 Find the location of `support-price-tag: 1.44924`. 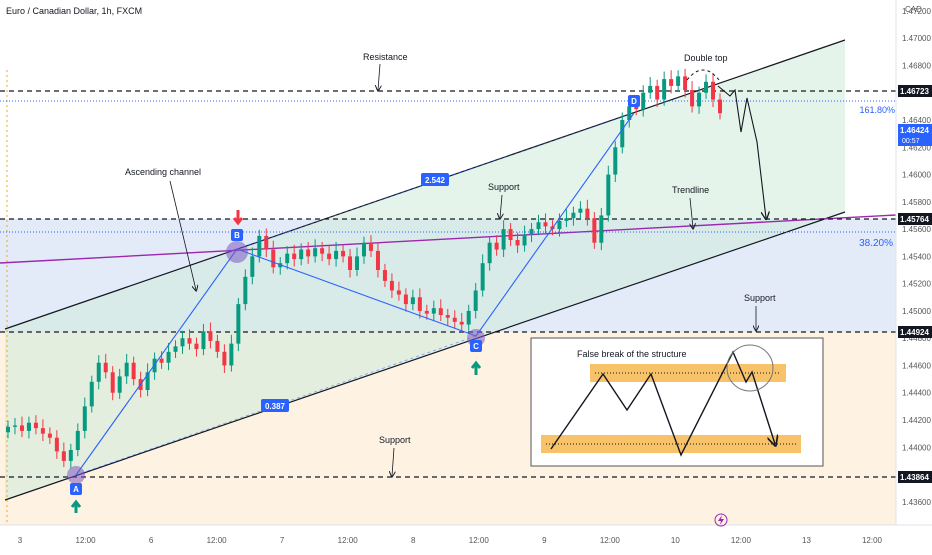

support-price-tag: 1.44924 is located at coordinates (914, 332).